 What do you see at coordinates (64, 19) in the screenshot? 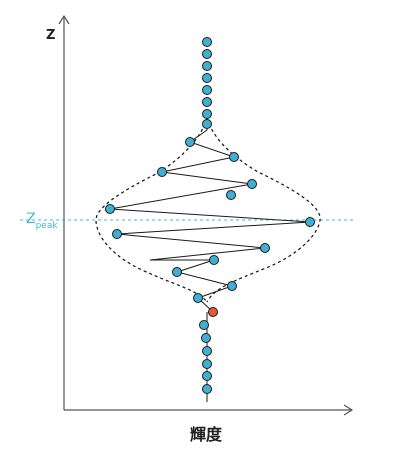
I see `z-axis-arrowhead` at bounding box center [64, 19].